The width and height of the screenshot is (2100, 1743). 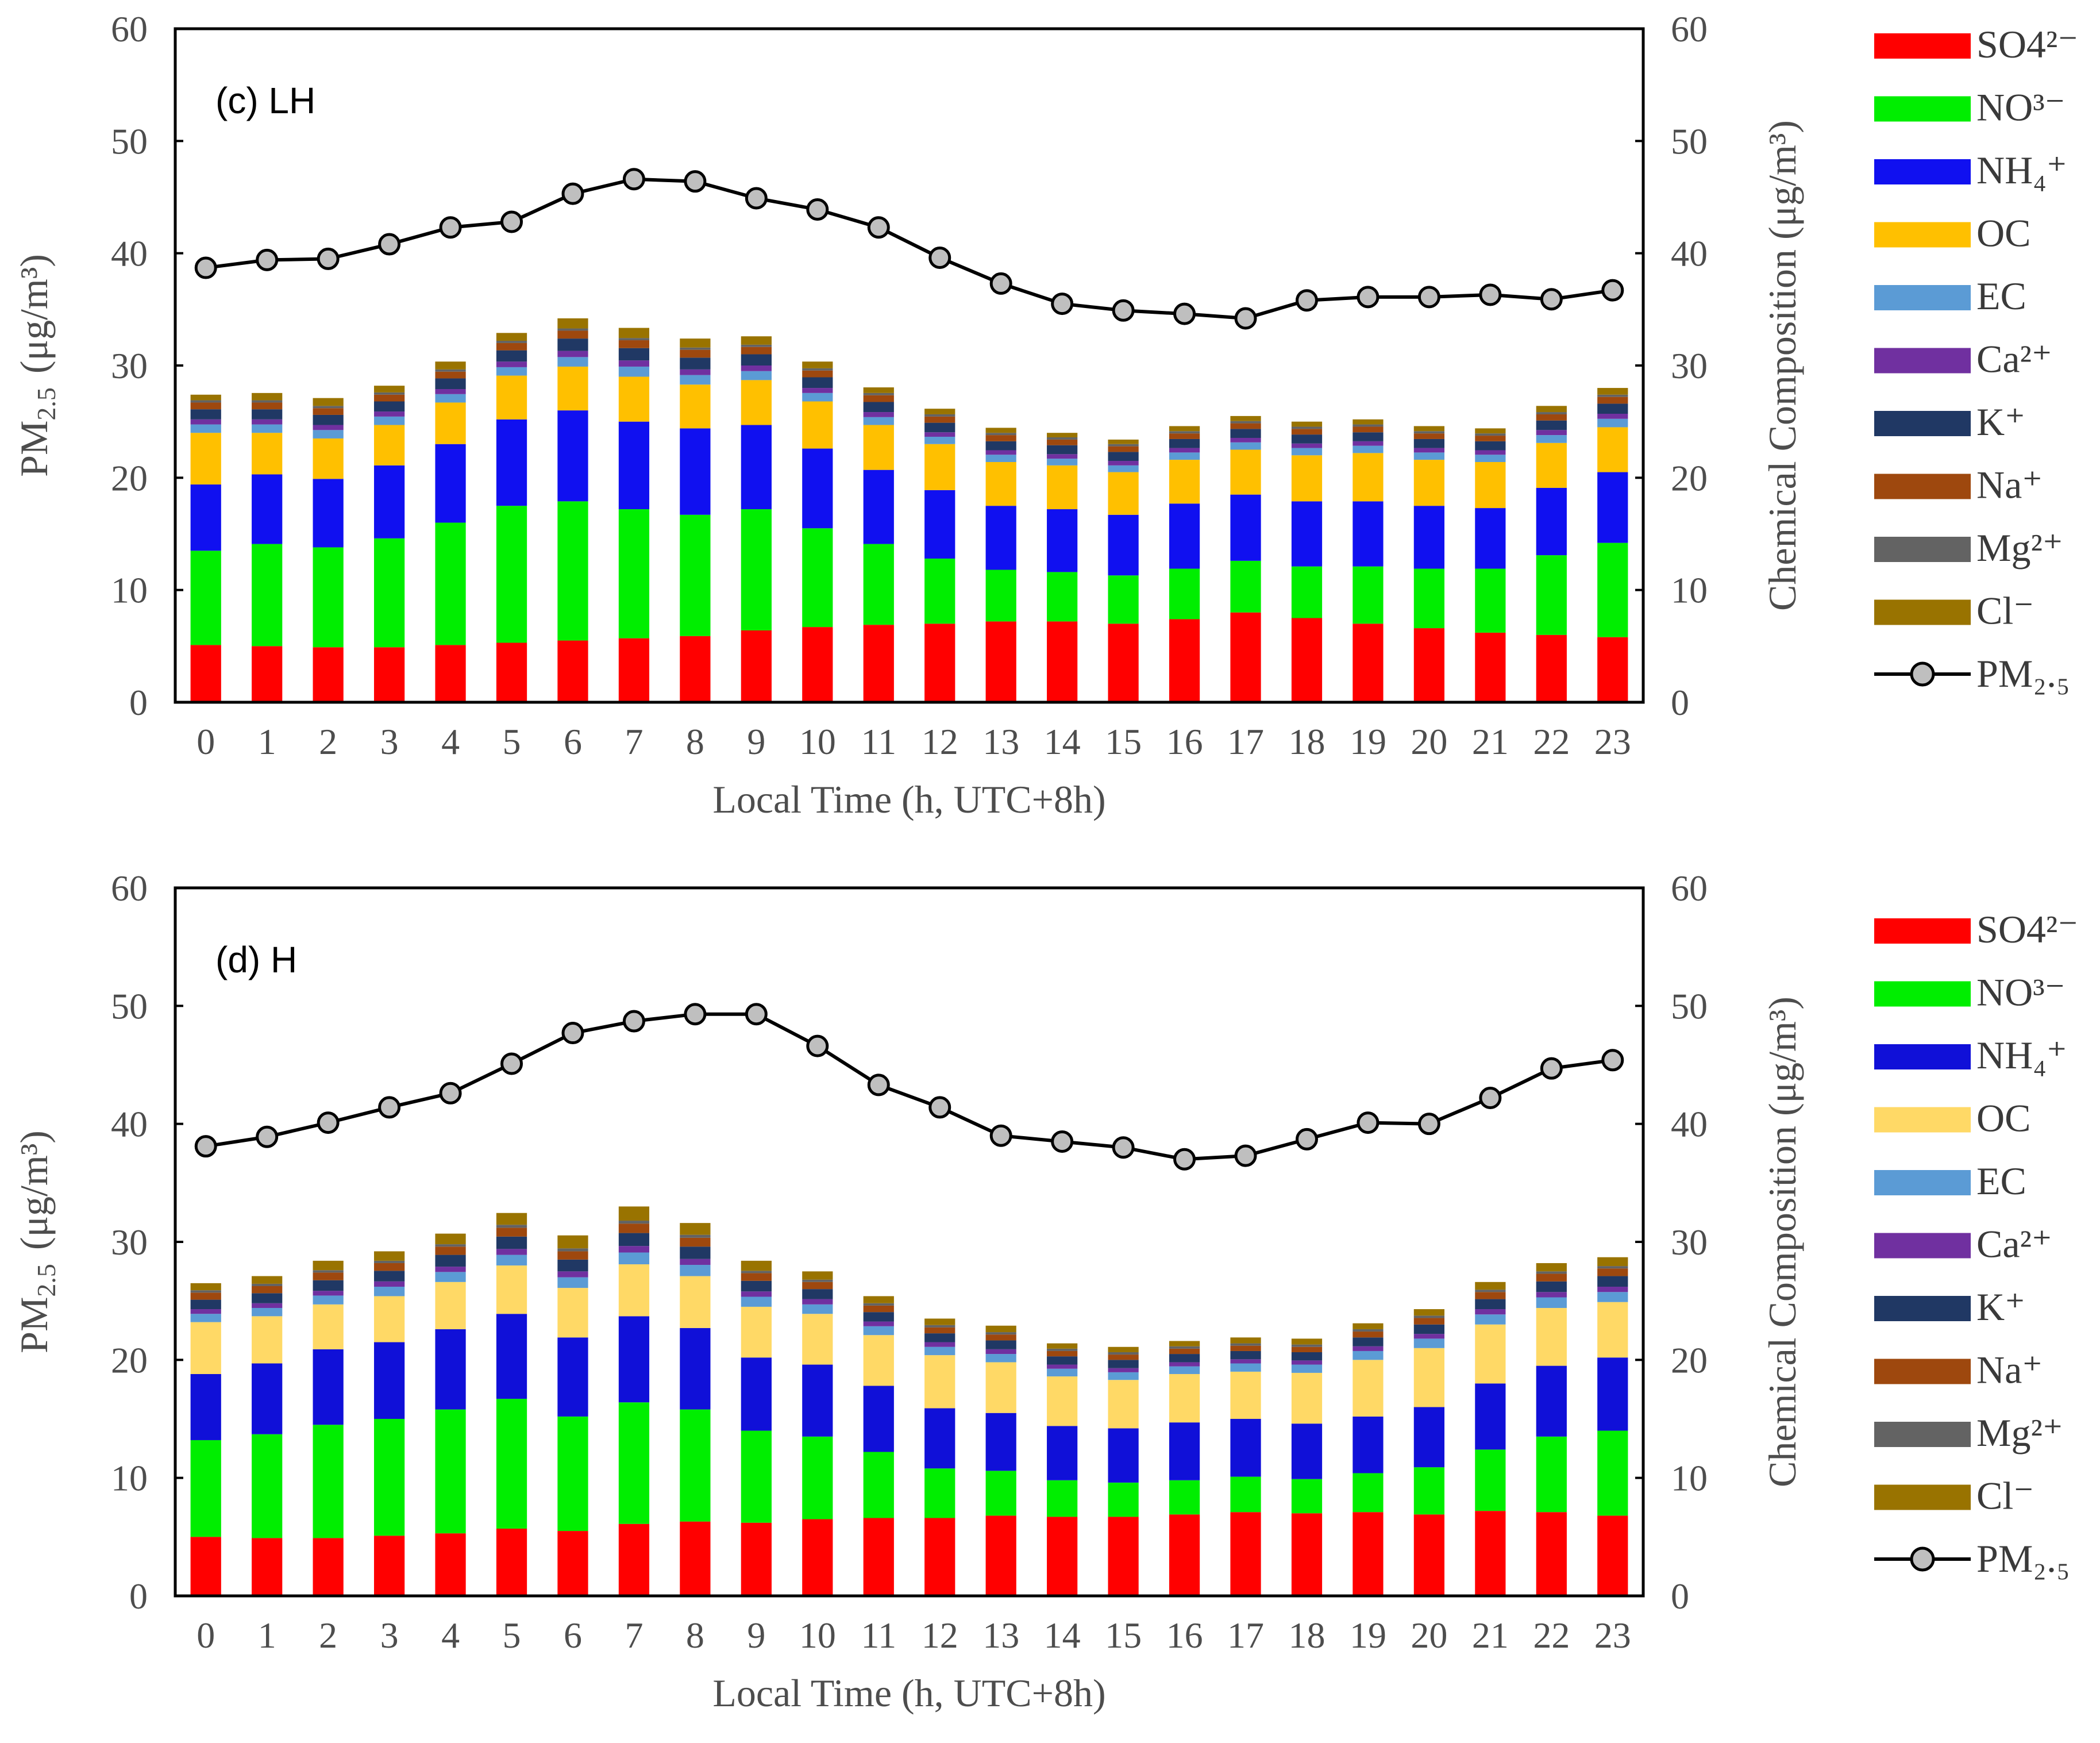 I want to click on legend-label-7: K⁺, so click(x=2000, y=1307).